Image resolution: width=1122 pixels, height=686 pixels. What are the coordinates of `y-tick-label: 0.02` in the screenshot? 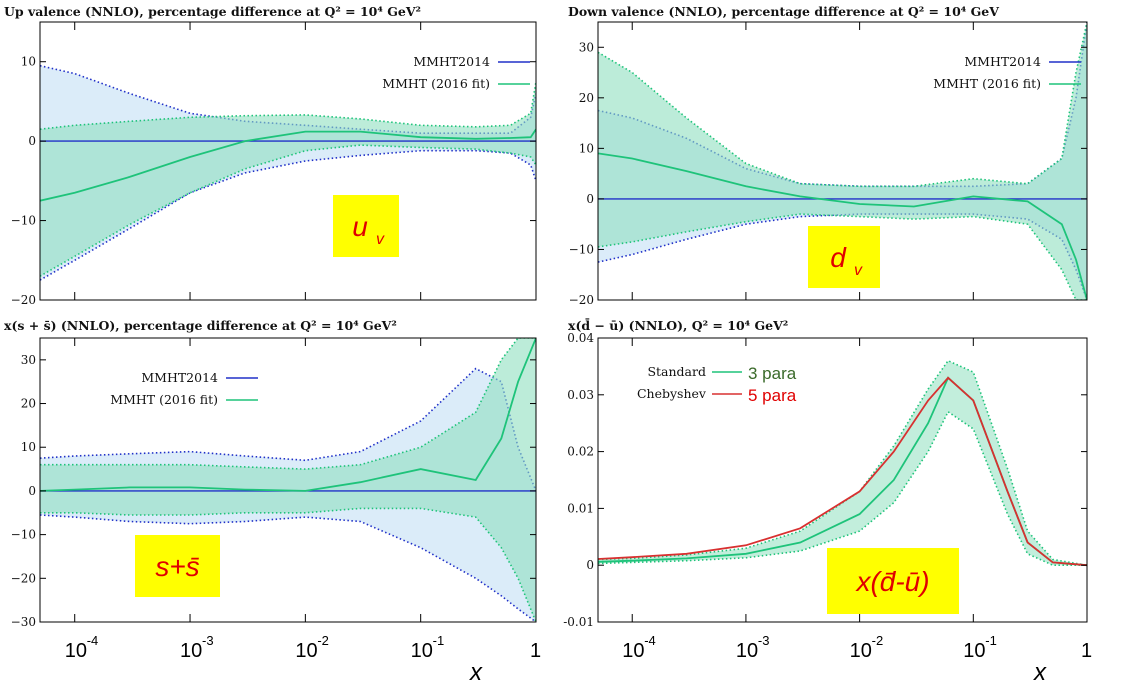 It's located at (580, 452).